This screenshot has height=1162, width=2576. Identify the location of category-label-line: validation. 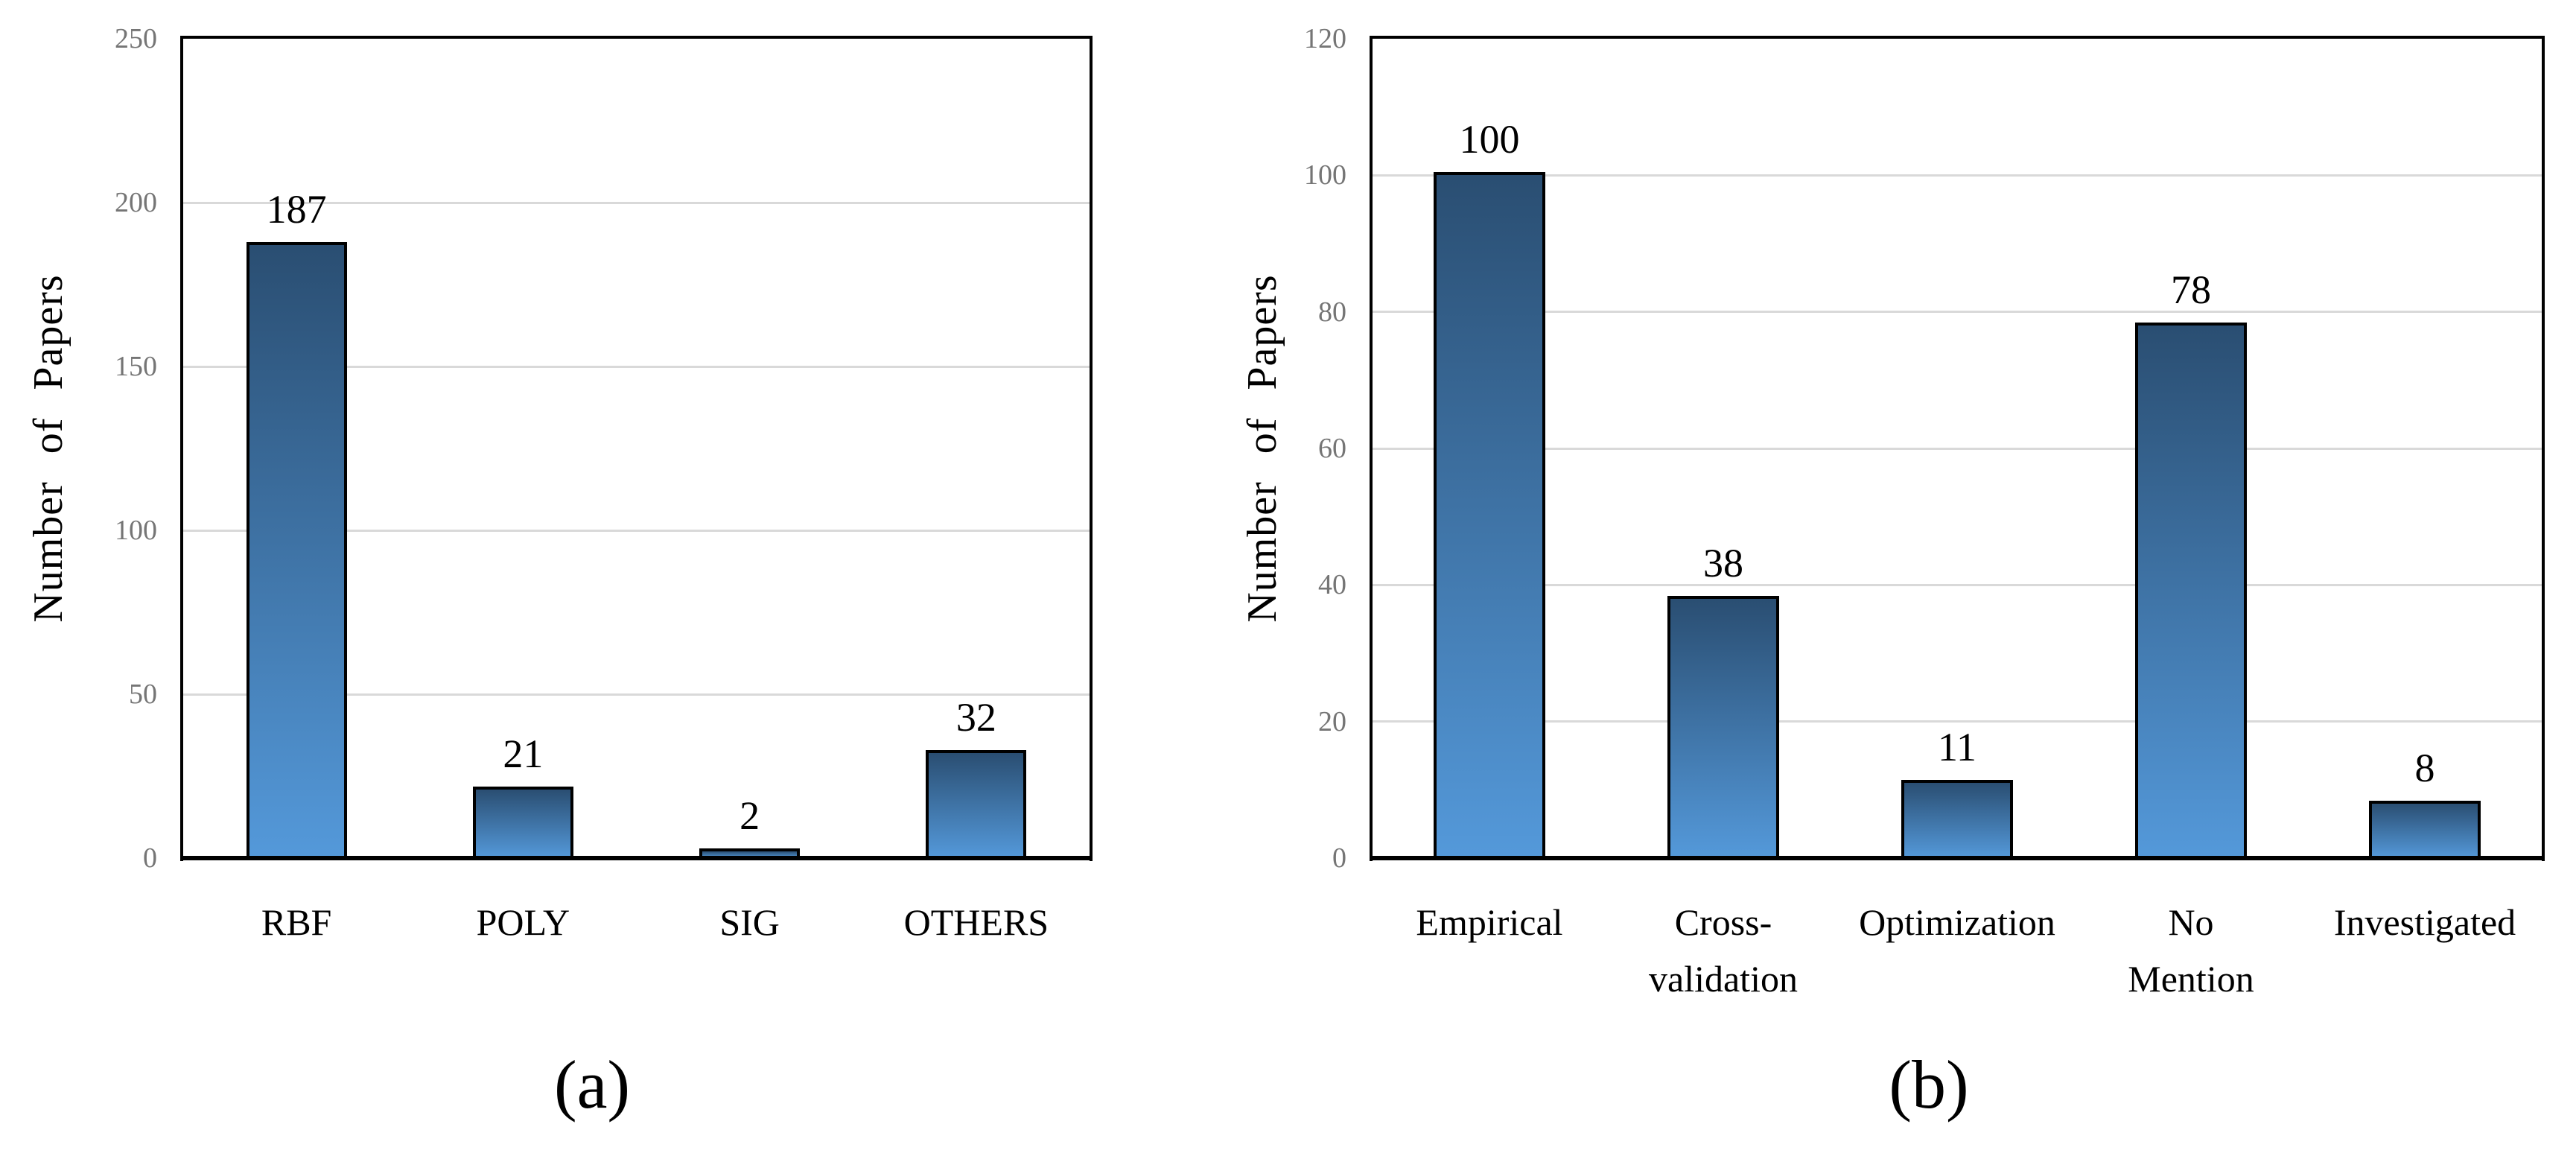
(1723, 979).